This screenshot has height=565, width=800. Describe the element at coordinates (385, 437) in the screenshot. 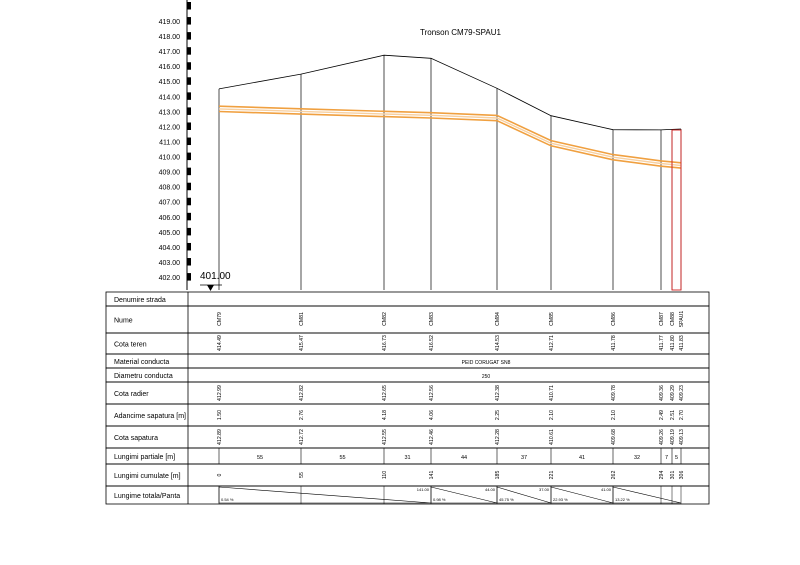

I see `trench-value: 412.55` at that location.